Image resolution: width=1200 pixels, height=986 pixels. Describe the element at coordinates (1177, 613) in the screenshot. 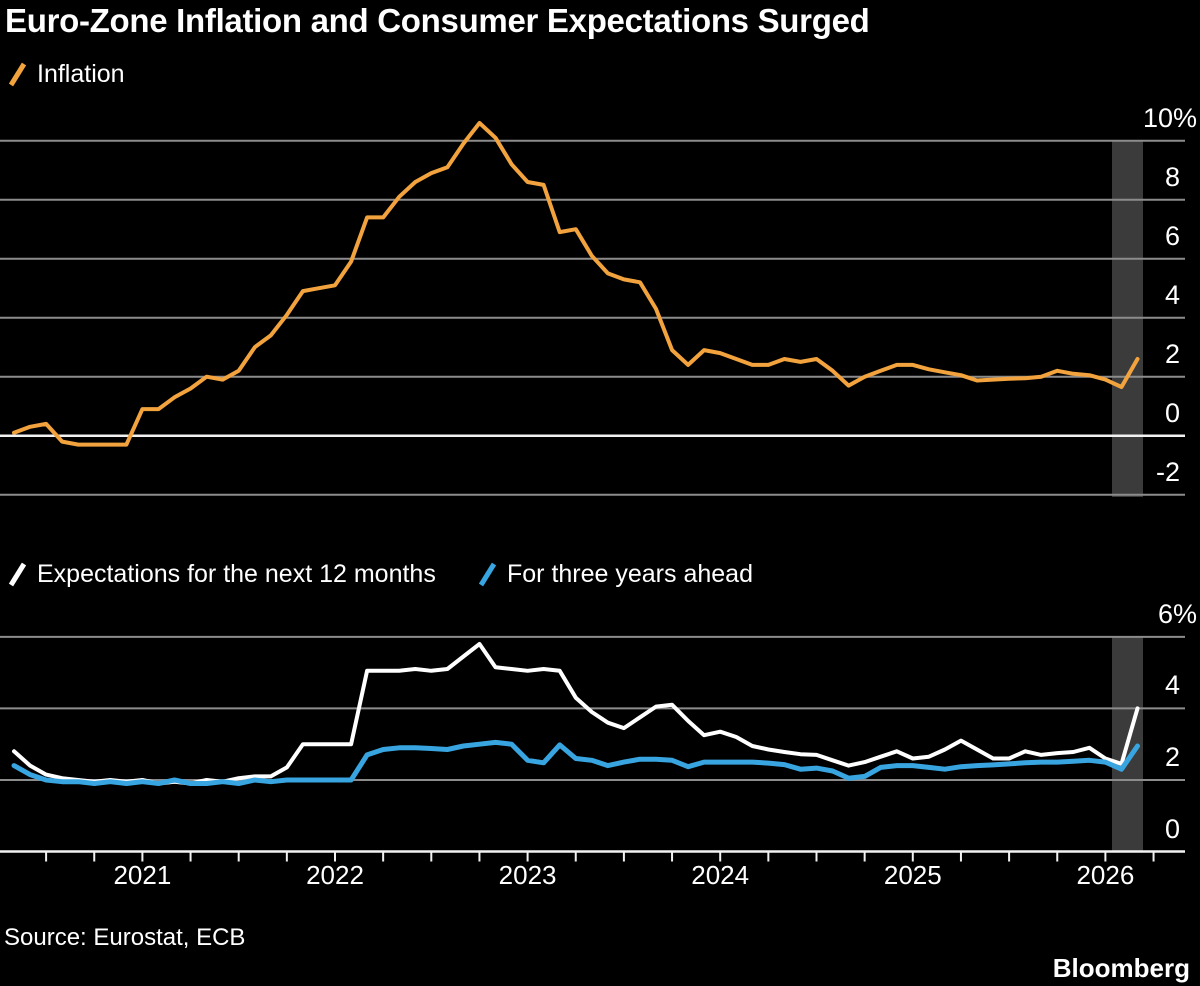

I see `y-axis-label: 6%` at that location.